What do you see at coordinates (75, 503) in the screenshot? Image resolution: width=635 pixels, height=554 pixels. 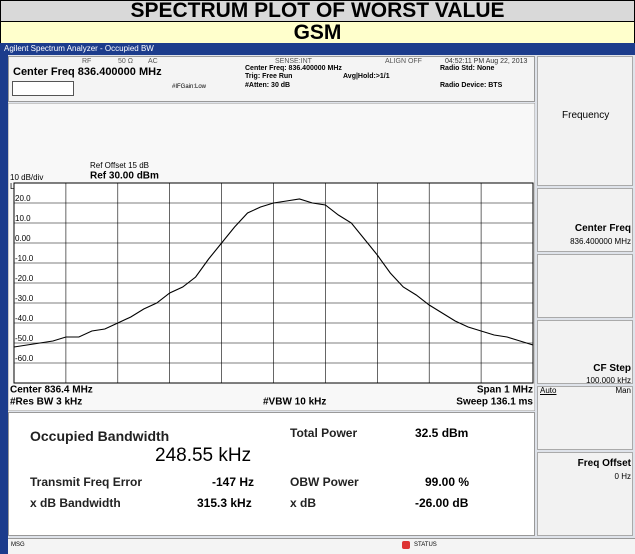 I see `xdb-bw-label: x dB Bandwidth` at bounding box center [75, 503].